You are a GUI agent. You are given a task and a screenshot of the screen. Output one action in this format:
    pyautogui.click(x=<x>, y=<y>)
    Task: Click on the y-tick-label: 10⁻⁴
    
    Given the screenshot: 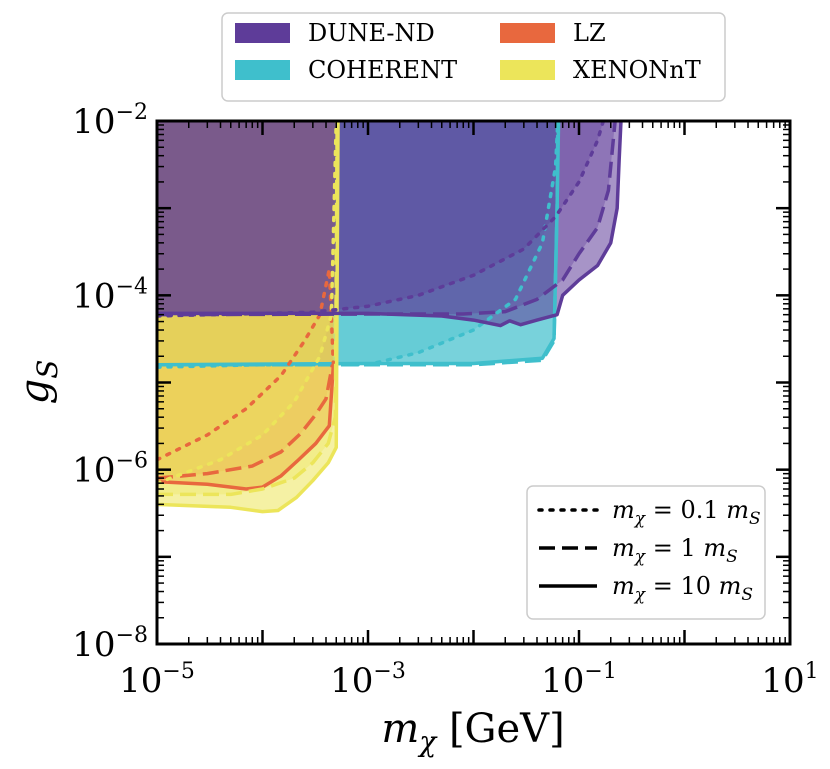 What is the action you would take?
    pyautogui.click(x=110, y=295)
    